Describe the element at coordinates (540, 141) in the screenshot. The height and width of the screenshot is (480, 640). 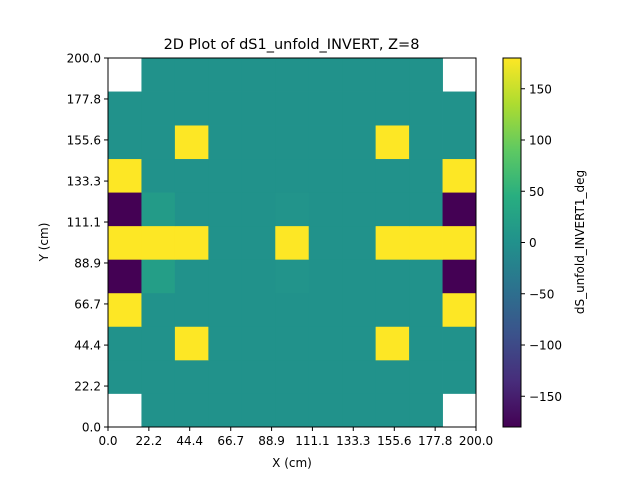
I see `colorbar-tick-label: 100` at that location.